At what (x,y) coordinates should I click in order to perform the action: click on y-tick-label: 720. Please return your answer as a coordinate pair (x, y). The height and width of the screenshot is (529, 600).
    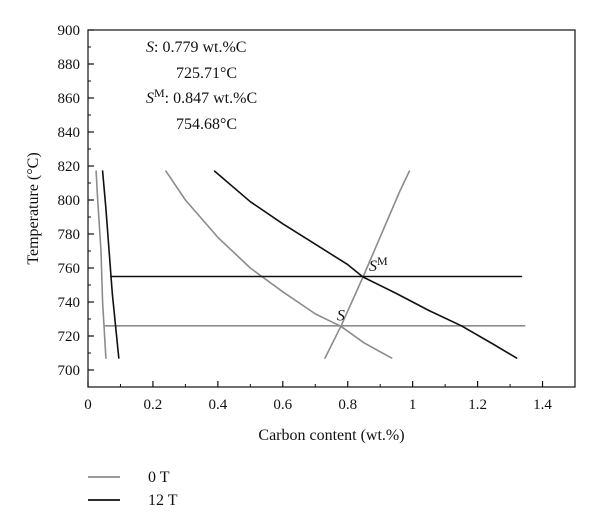
    Looking at the image, I should click on (69, 337).